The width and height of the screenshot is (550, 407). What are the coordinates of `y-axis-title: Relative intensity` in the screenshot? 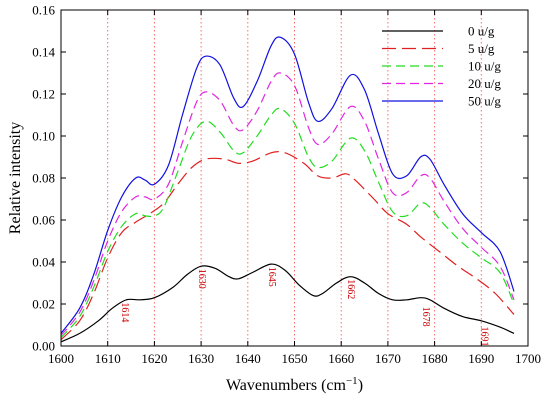 It's located at (15, 178).